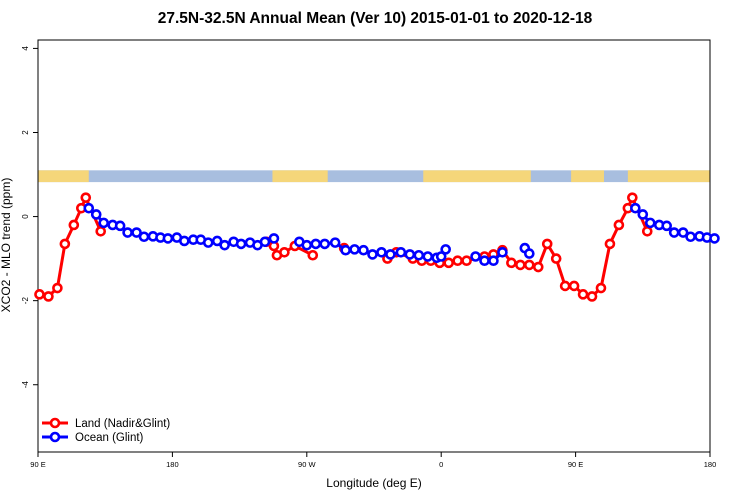 The width and height of the screenshot is (750, 500). I want to click on y-tick-label: 4, so click(25, 48).